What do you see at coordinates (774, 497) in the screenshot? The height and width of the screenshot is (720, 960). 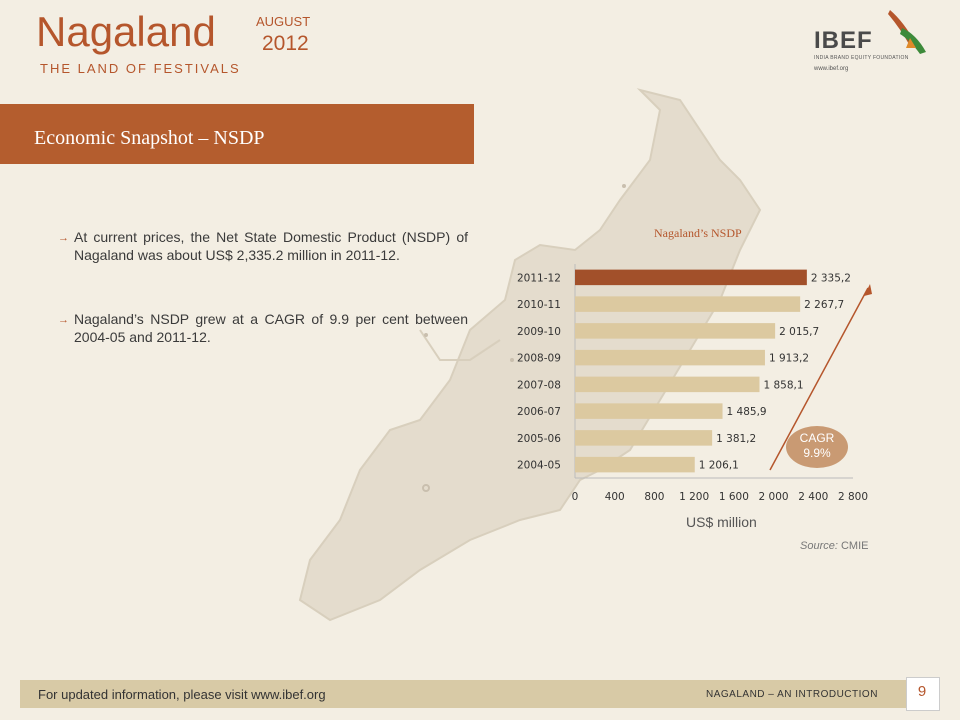 I see `x-tick-label: 2 000` at bounding box center [774, 497].